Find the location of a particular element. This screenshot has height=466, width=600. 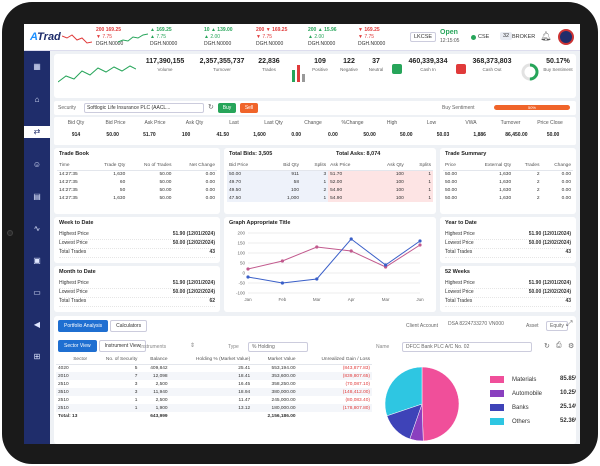

table-row: 2510 3 2,500 16.45 358,250.00 (70,087.10) is located at coordinates (214, 384).